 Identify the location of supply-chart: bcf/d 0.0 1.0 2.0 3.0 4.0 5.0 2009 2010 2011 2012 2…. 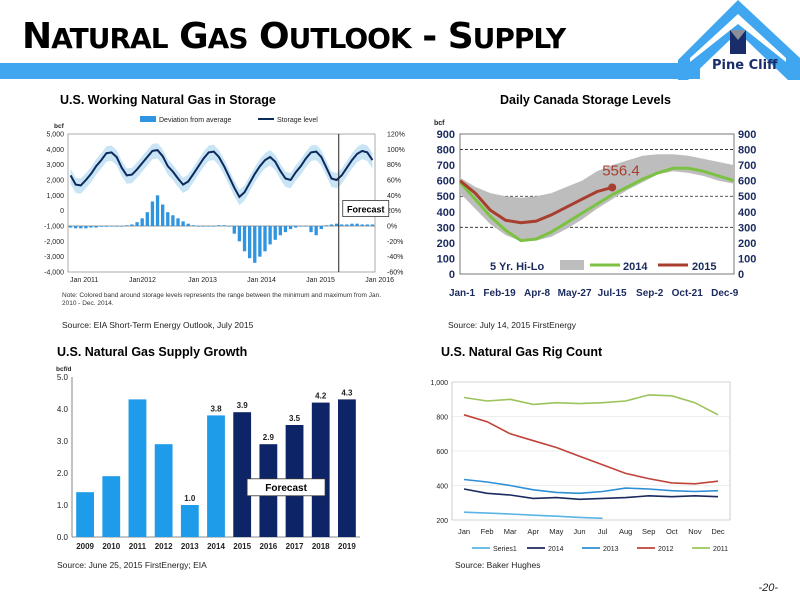
(208, 458).